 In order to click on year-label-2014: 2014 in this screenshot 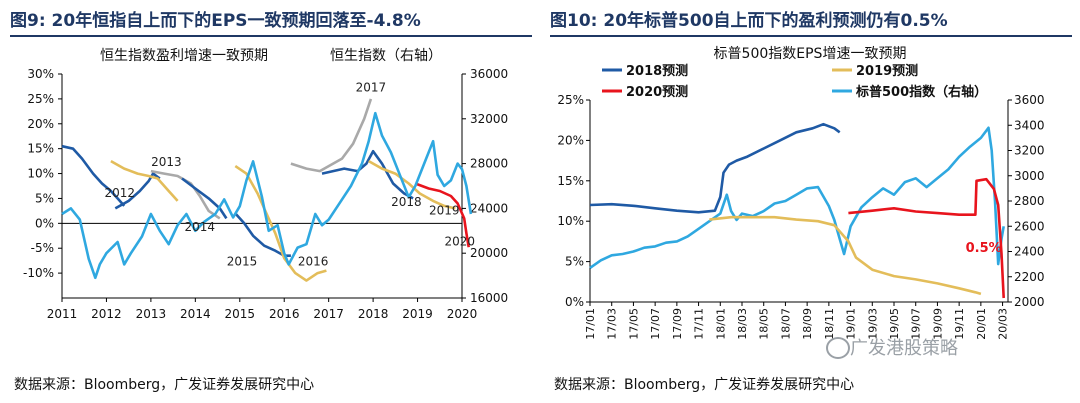, I will do `click(200, 227)`.